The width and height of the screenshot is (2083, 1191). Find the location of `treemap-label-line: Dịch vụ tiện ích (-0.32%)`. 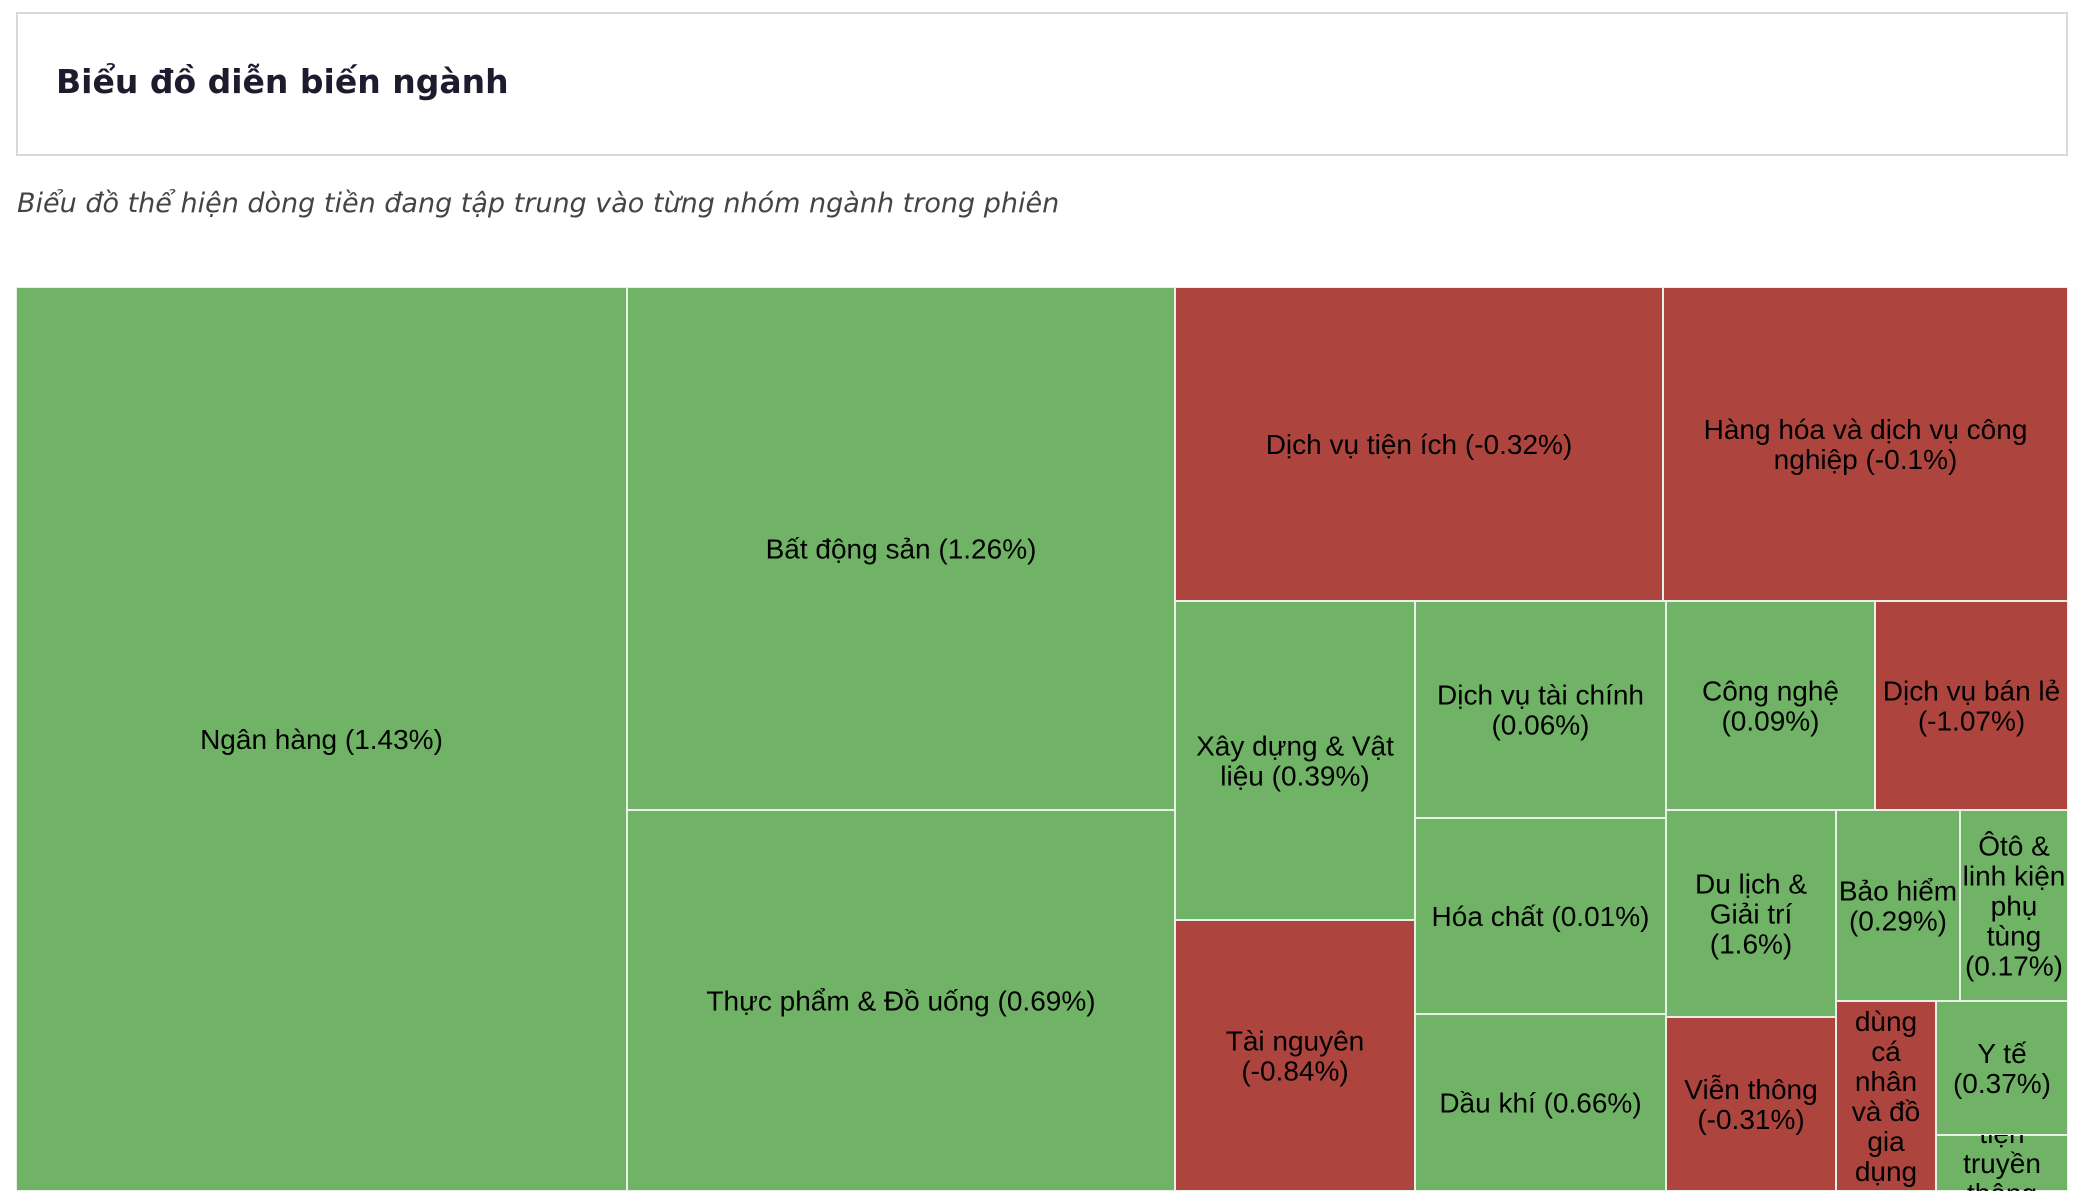

treemap-label-line: Dịch vụ tiện ích (-0.32%) is located at coordinates (1419, 444).